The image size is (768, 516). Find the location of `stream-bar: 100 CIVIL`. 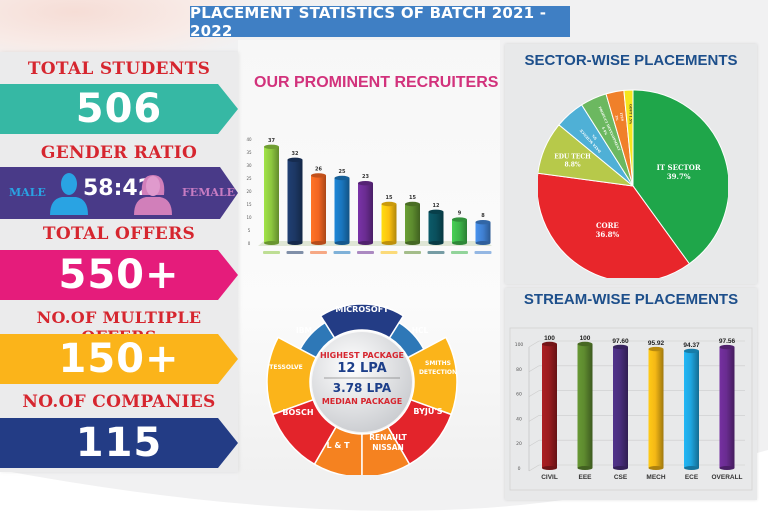

stream-bar: 100 CIVIL is located at coordinates (549, 408).